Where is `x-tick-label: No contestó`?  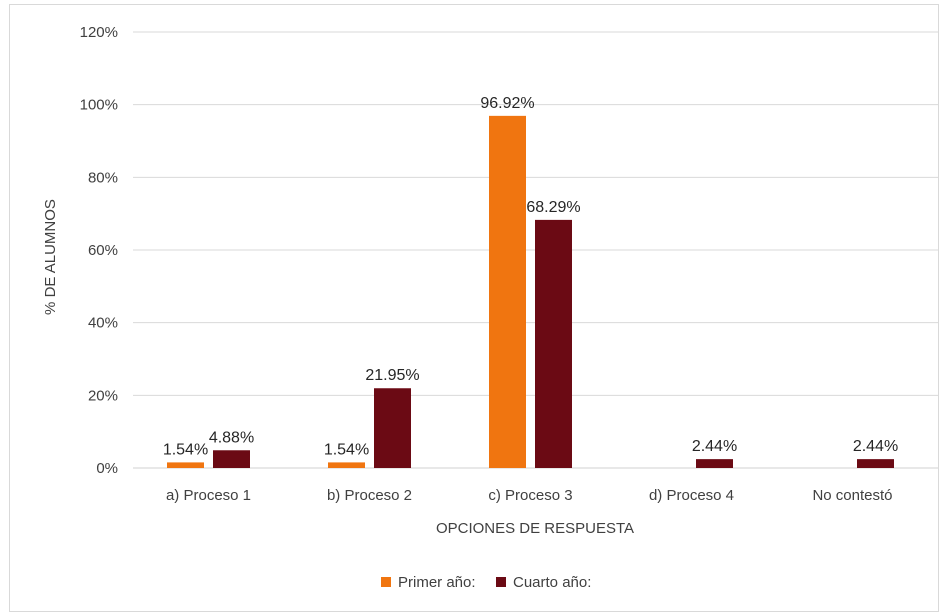
x-tick-label: No contestó is located at coordinates (852, 495).